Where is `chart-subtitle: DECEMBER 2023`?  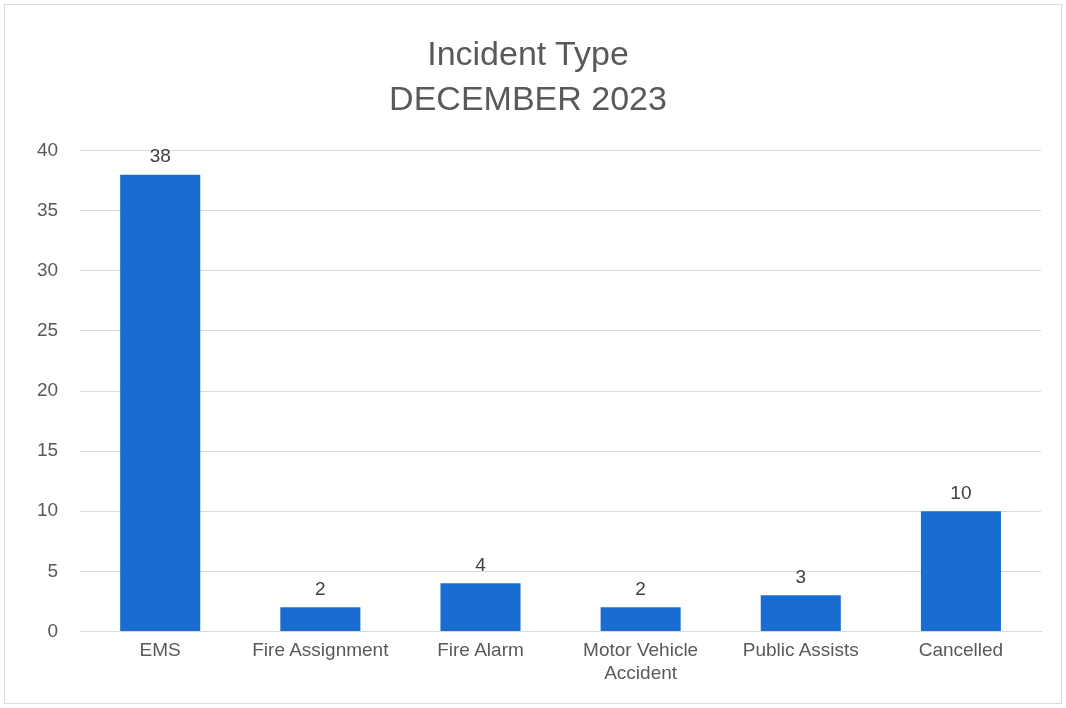 chart-subtitle: DECEMBER 2023 is located at coordinates (528, 97).